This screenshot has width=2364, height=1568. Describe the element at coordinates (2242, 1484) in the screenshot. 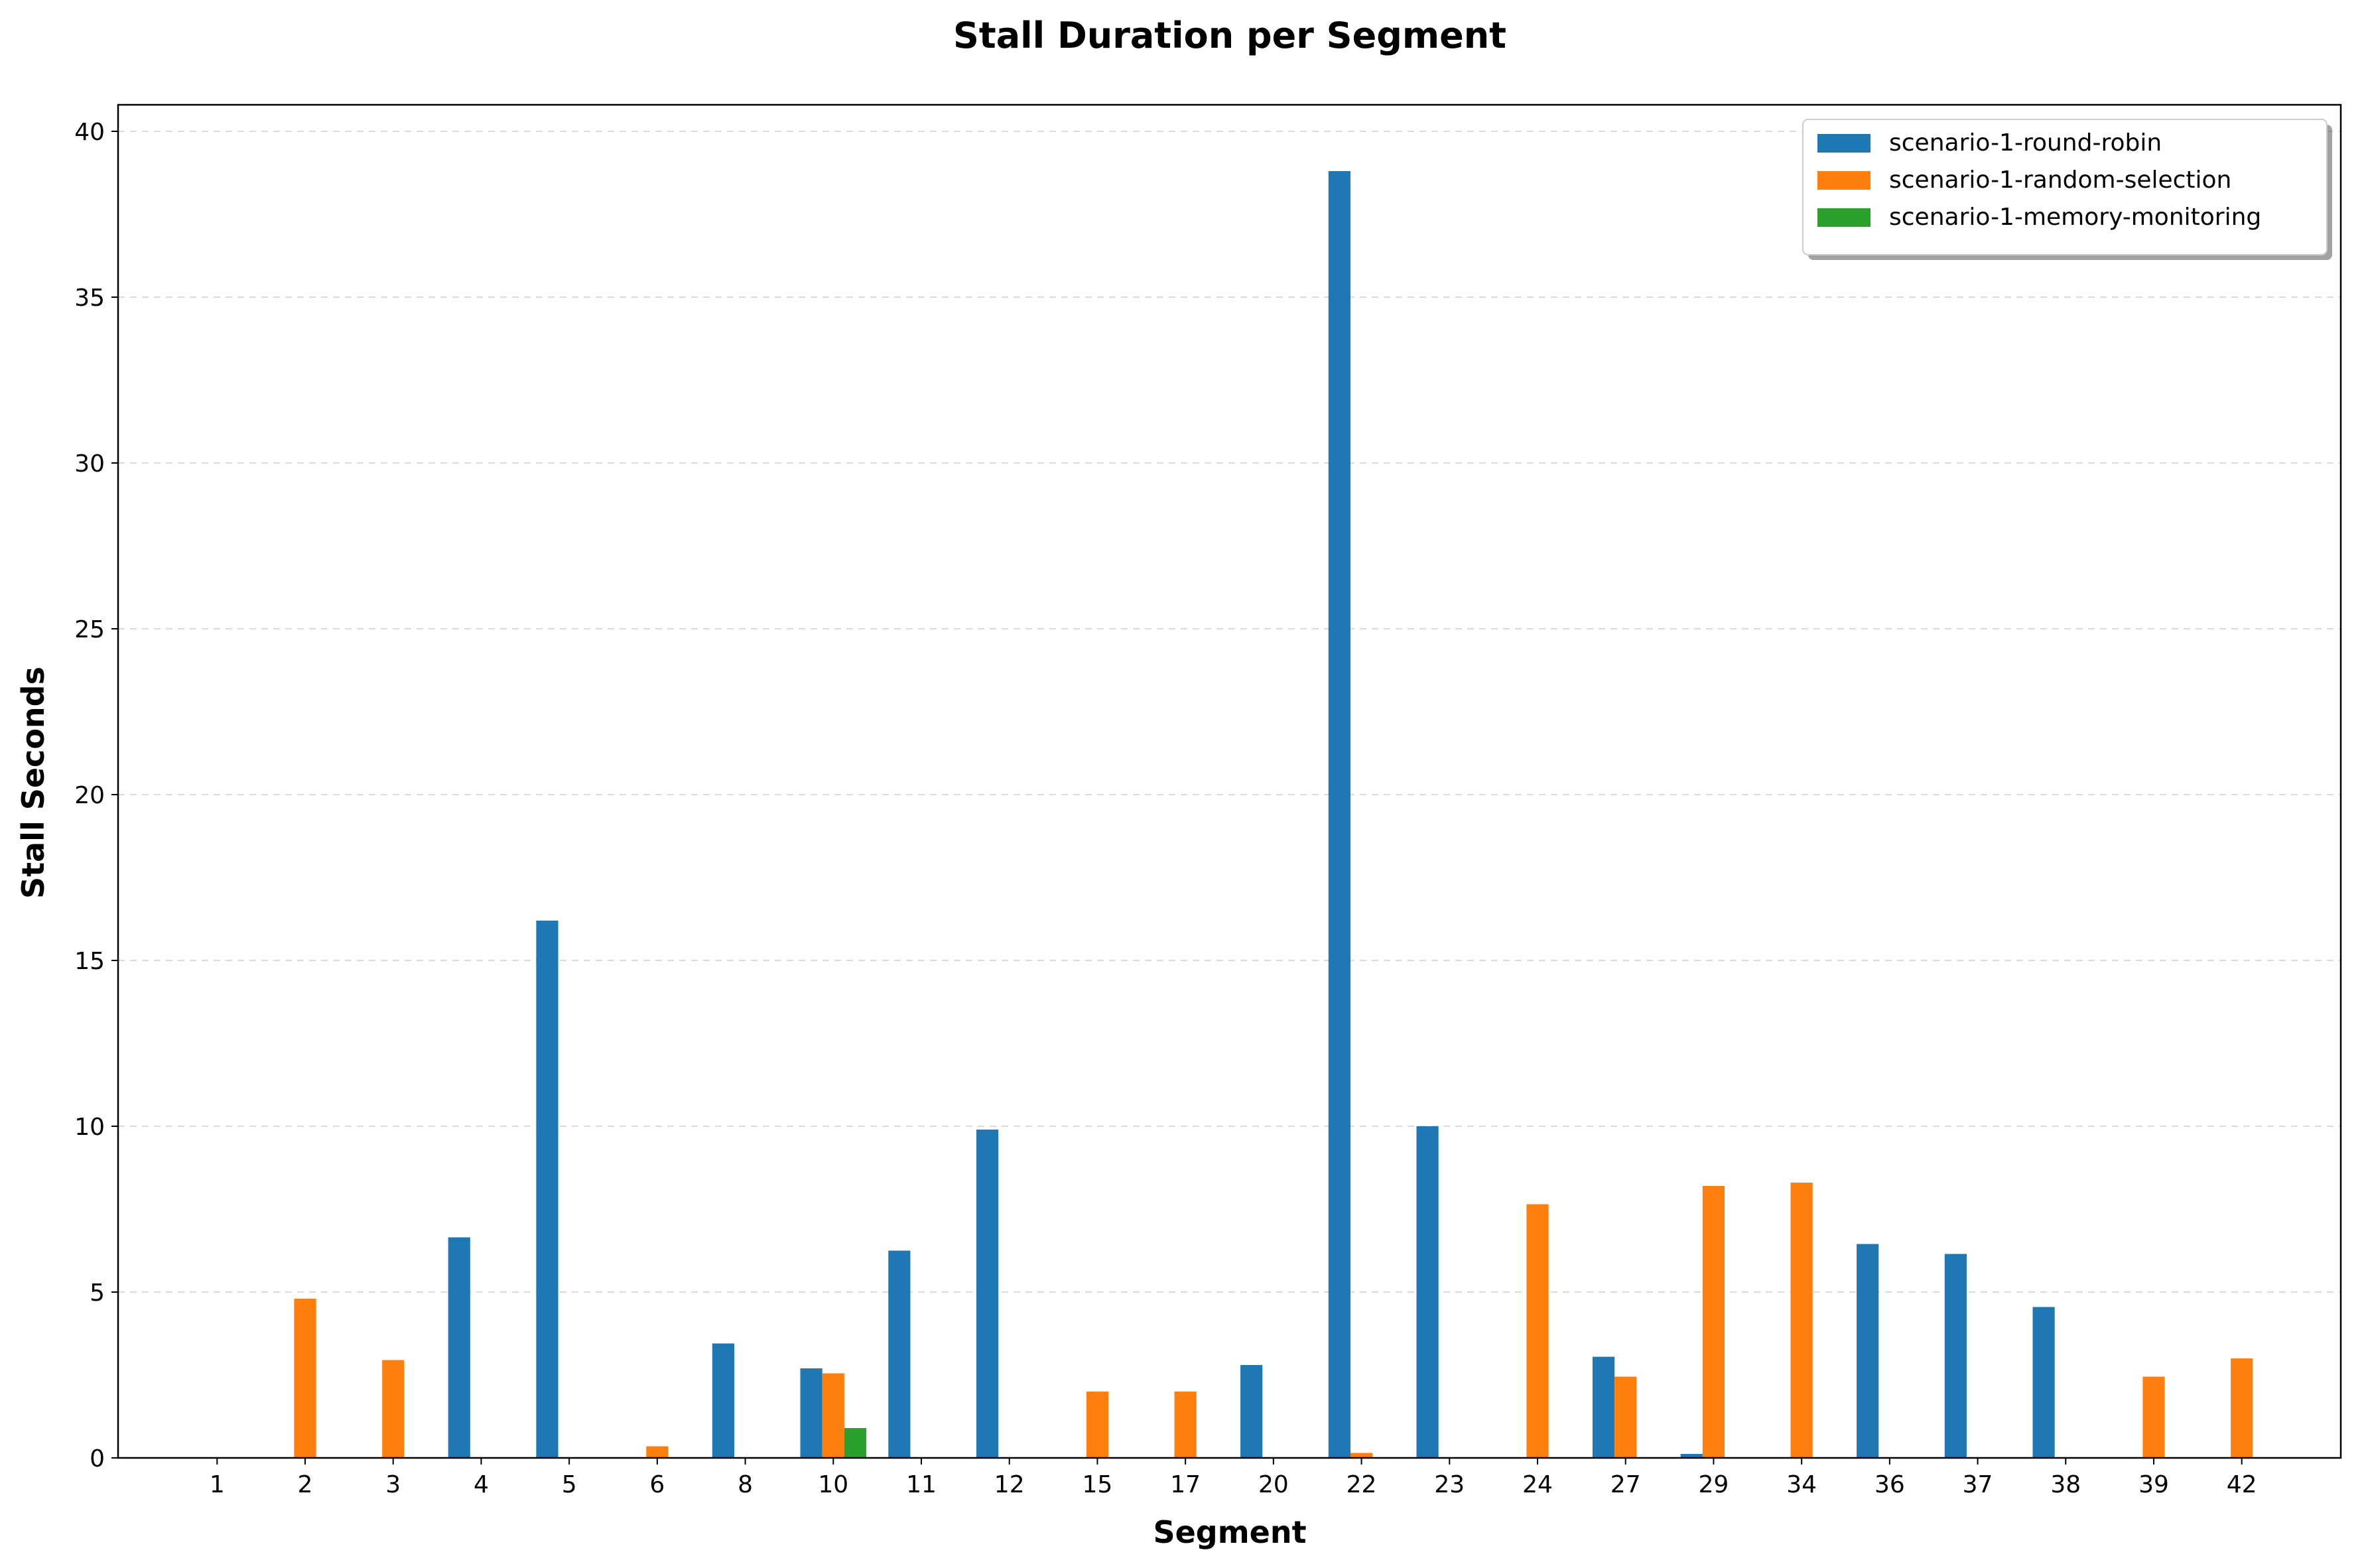

I see `x-tick-label-42: 42` at that location.